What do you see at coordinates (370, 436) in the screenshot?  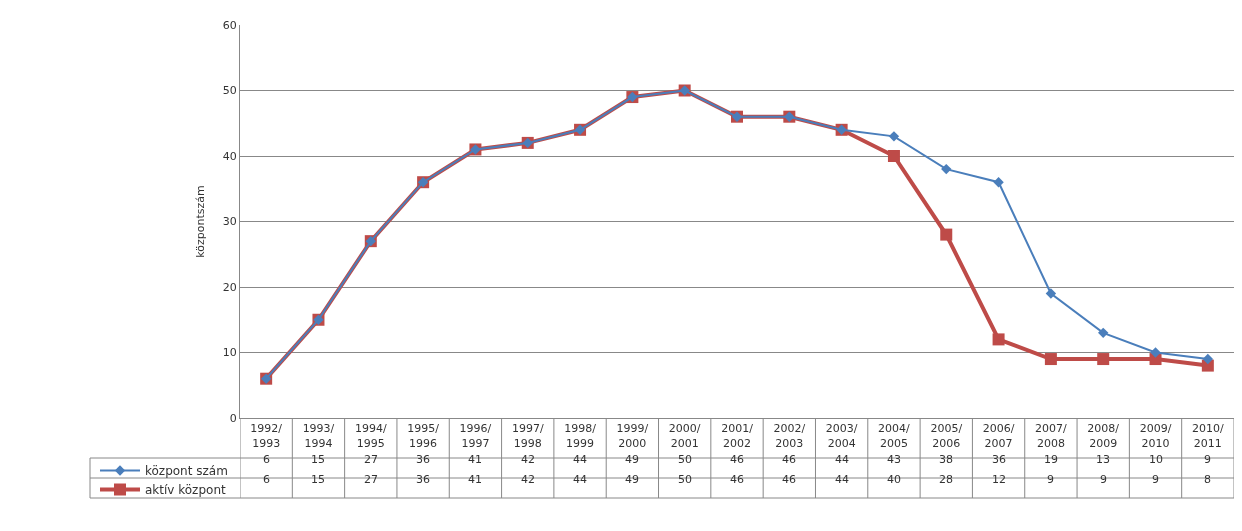 I see `x-tick-label: 1994/1995` at bounding box center [370, 436].